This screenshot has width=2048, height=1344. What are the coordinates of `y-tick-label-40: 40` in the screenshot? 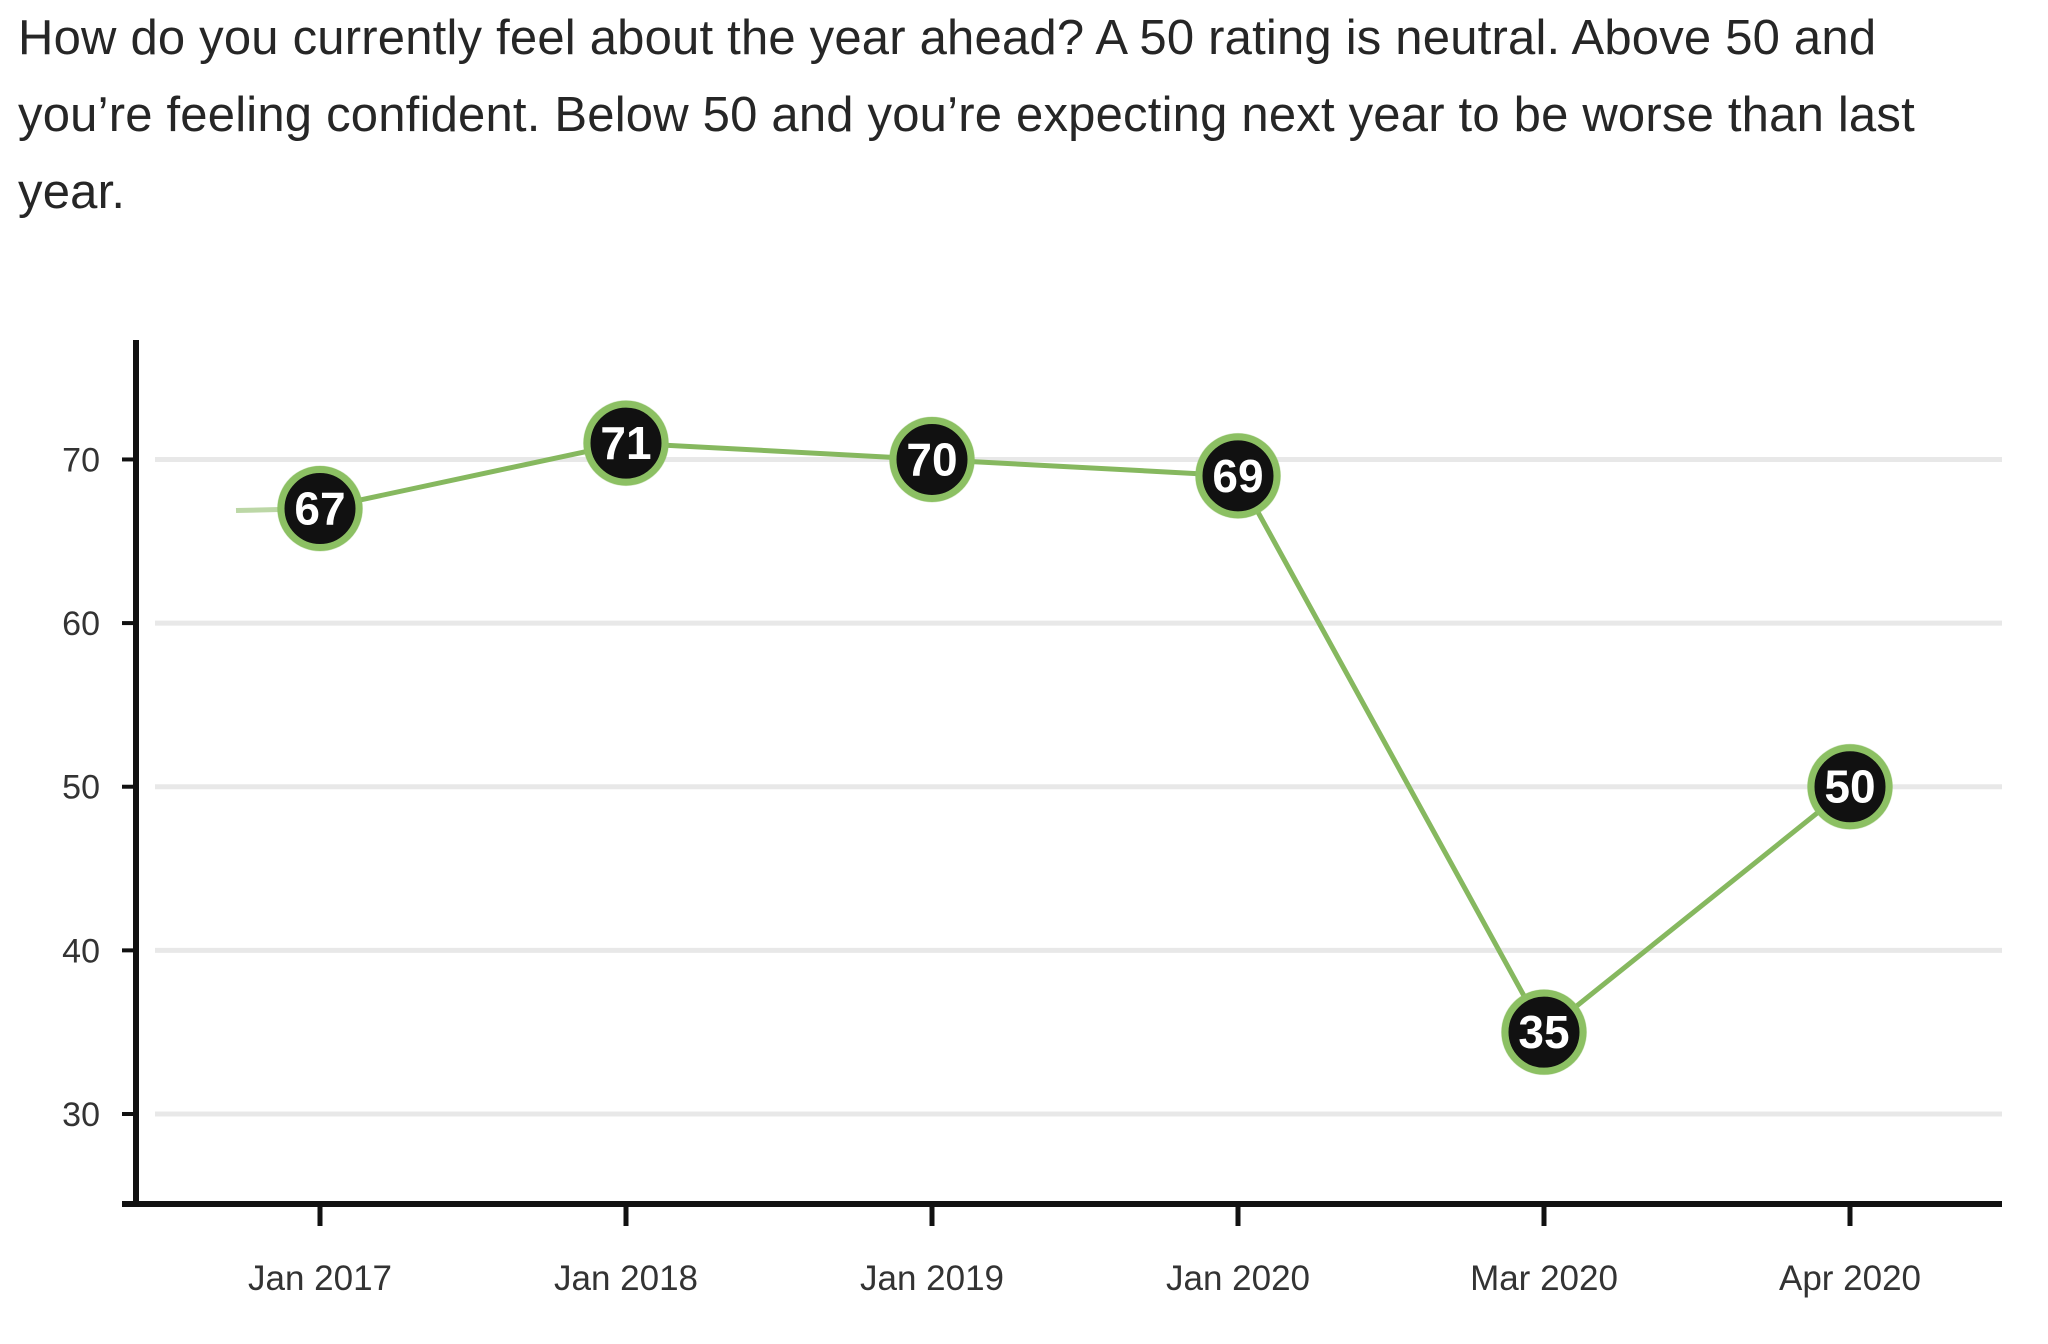 It's located at (81, 951).